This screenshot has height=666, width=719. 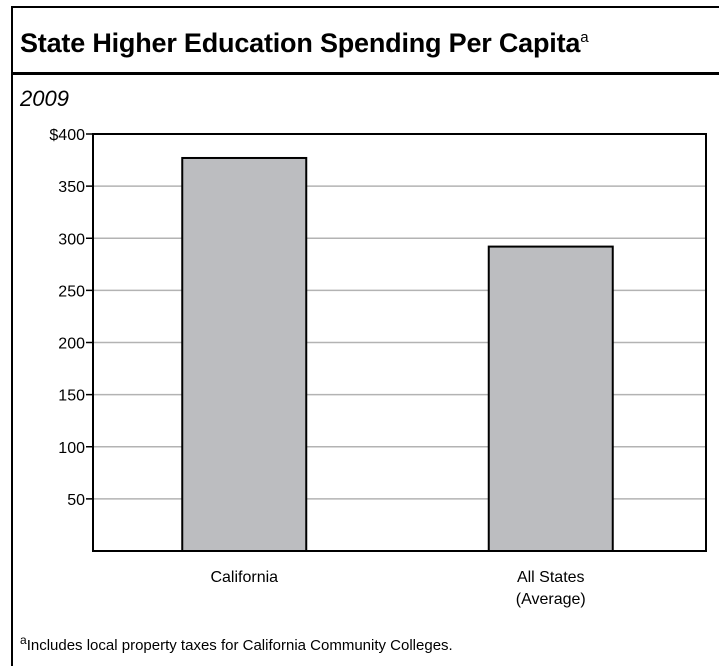 What do you see at coordinates (23, 640) in the screenshot?
I see `footnote-marker: a` at bounding box center [23, 640].